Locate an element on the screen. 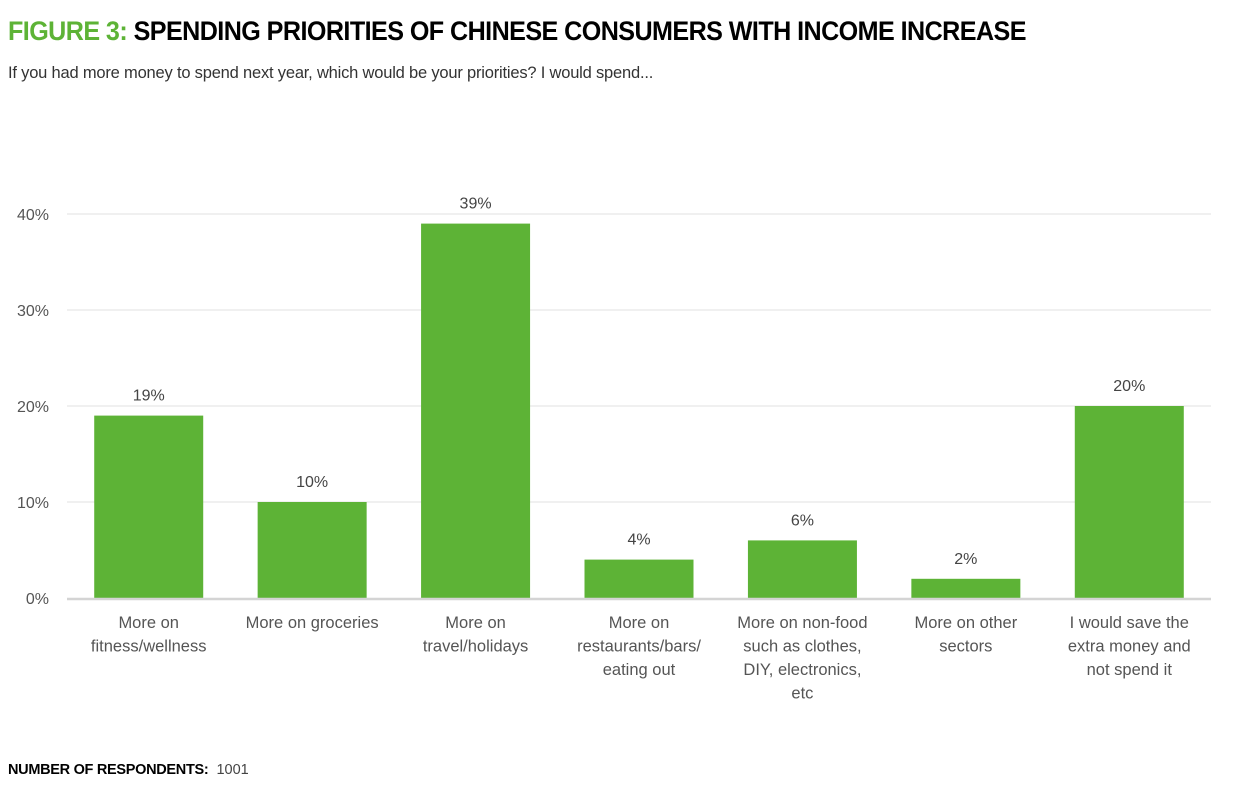 This screenshot has width=1250, height=788. category-label-line: restaurants/bars/ is located at coordinates (639, 647).